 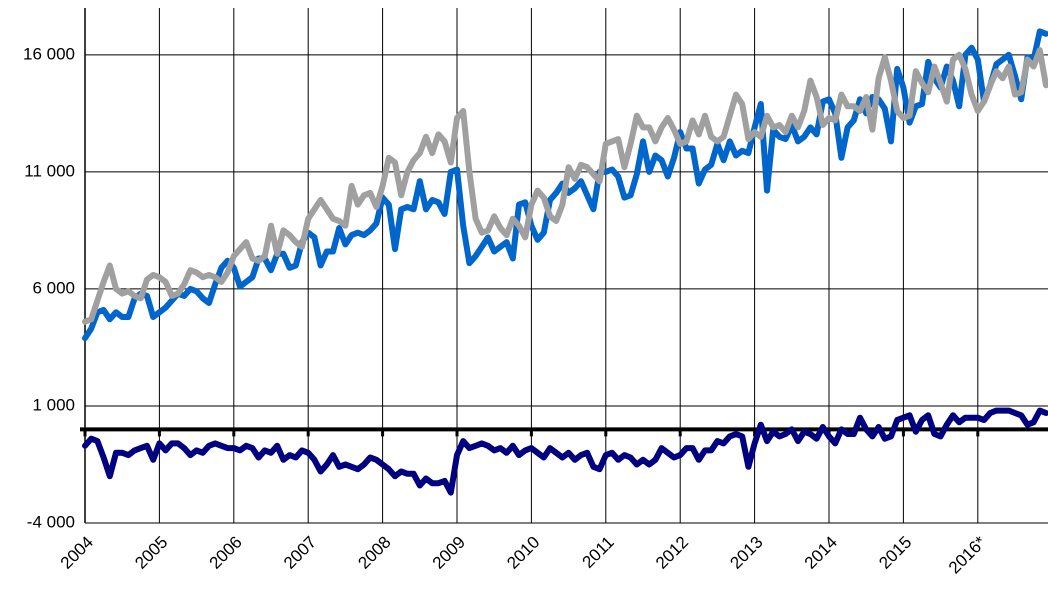 I want to click on x-tick-label: 2008, so click(x=374, y=553).